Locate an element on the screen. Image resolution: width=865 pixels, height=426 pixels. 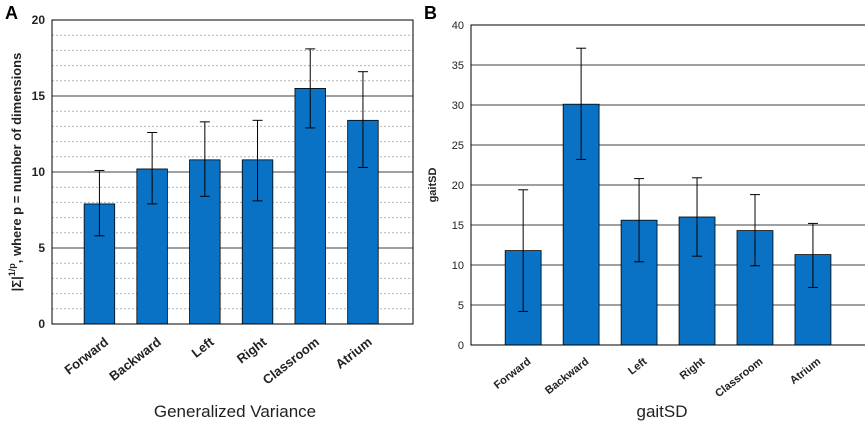
y-label-a-sup: 1/p is located at coordinates (12, 270).